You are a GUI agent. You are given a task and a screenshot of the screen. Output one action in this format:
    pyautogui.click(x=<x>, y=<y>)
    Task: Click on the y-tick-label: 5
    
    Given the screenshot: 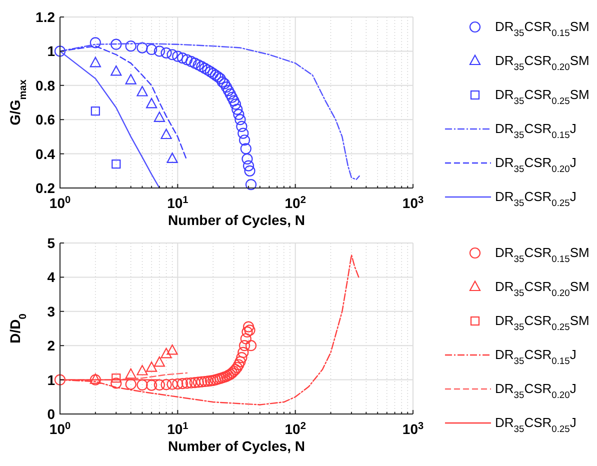 What is the action you would take?
    pyautogui.click(x=51, y=243)
    